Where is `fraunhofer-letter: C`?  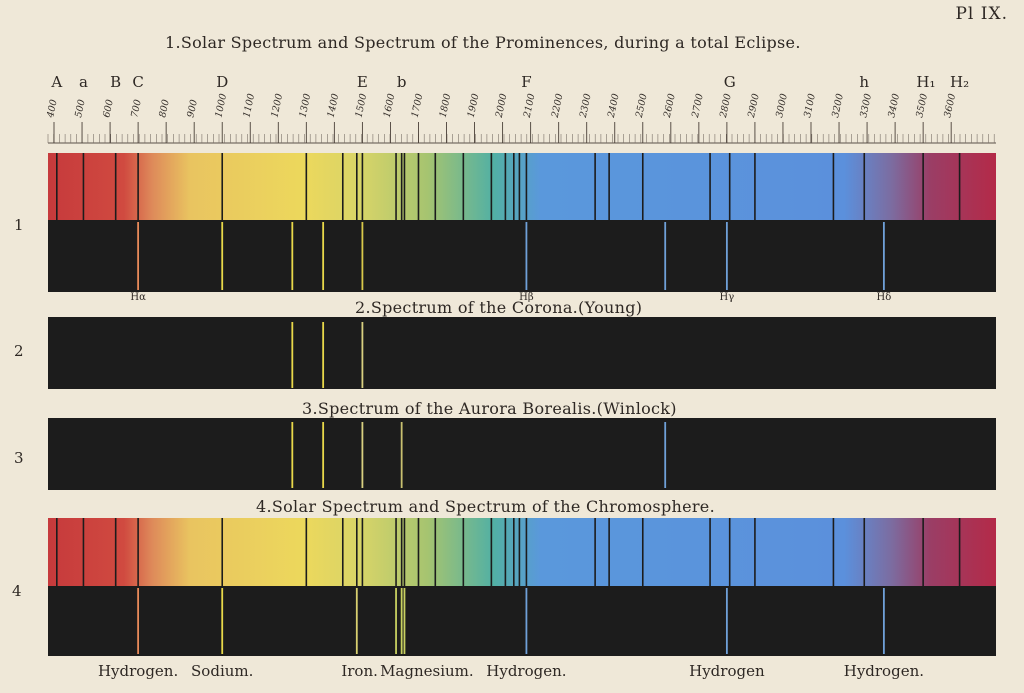
fraunhofer-letter: C is located at coordinates (137, 82).